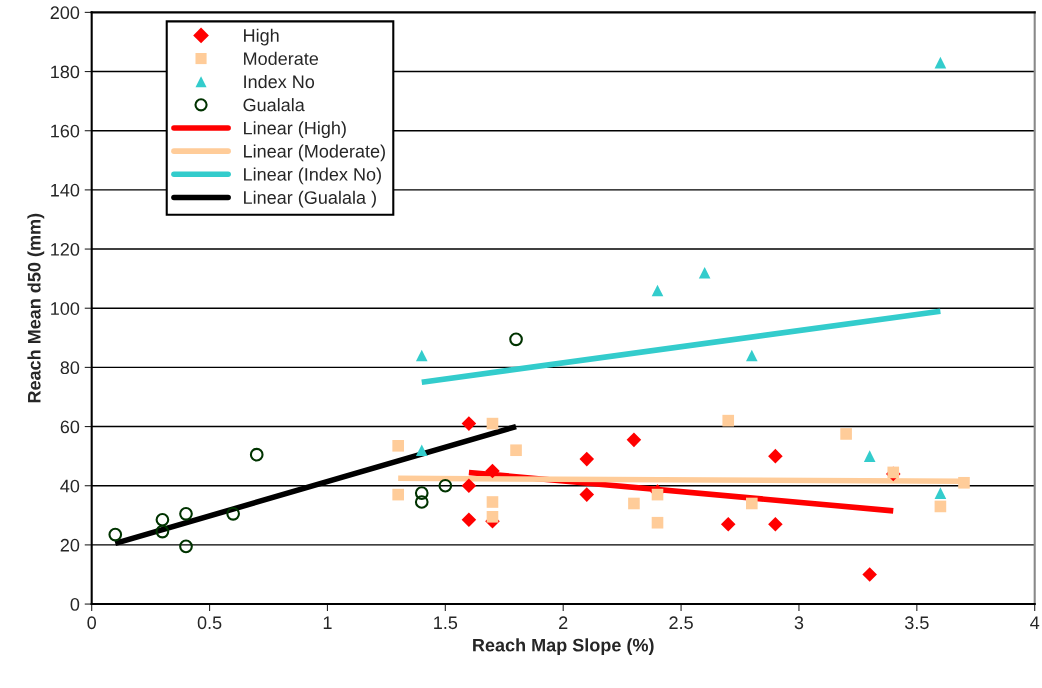 Image resolution: width=1042 pixels, height=688 pixels. What do you see at coordinates (70, 545) in the screenshot?
I see `y-tick-label: 20` at bounding box center [70, 545].